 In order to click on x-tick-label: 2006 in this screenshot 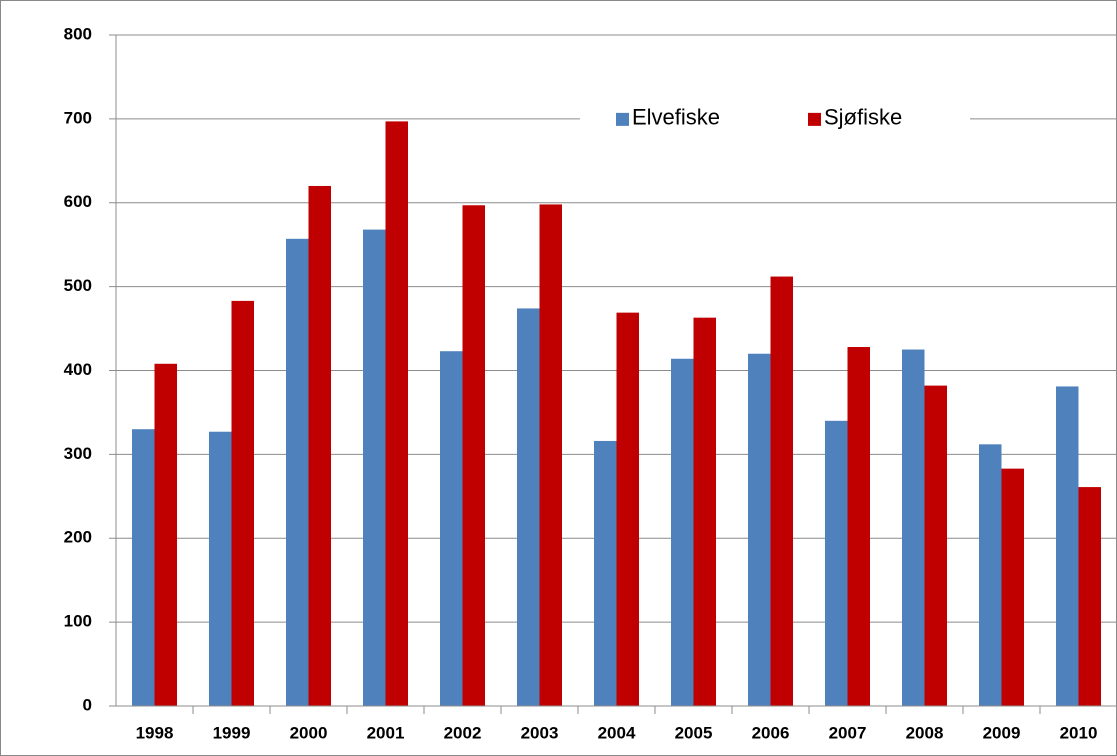, I will do `click(771, 732)`.